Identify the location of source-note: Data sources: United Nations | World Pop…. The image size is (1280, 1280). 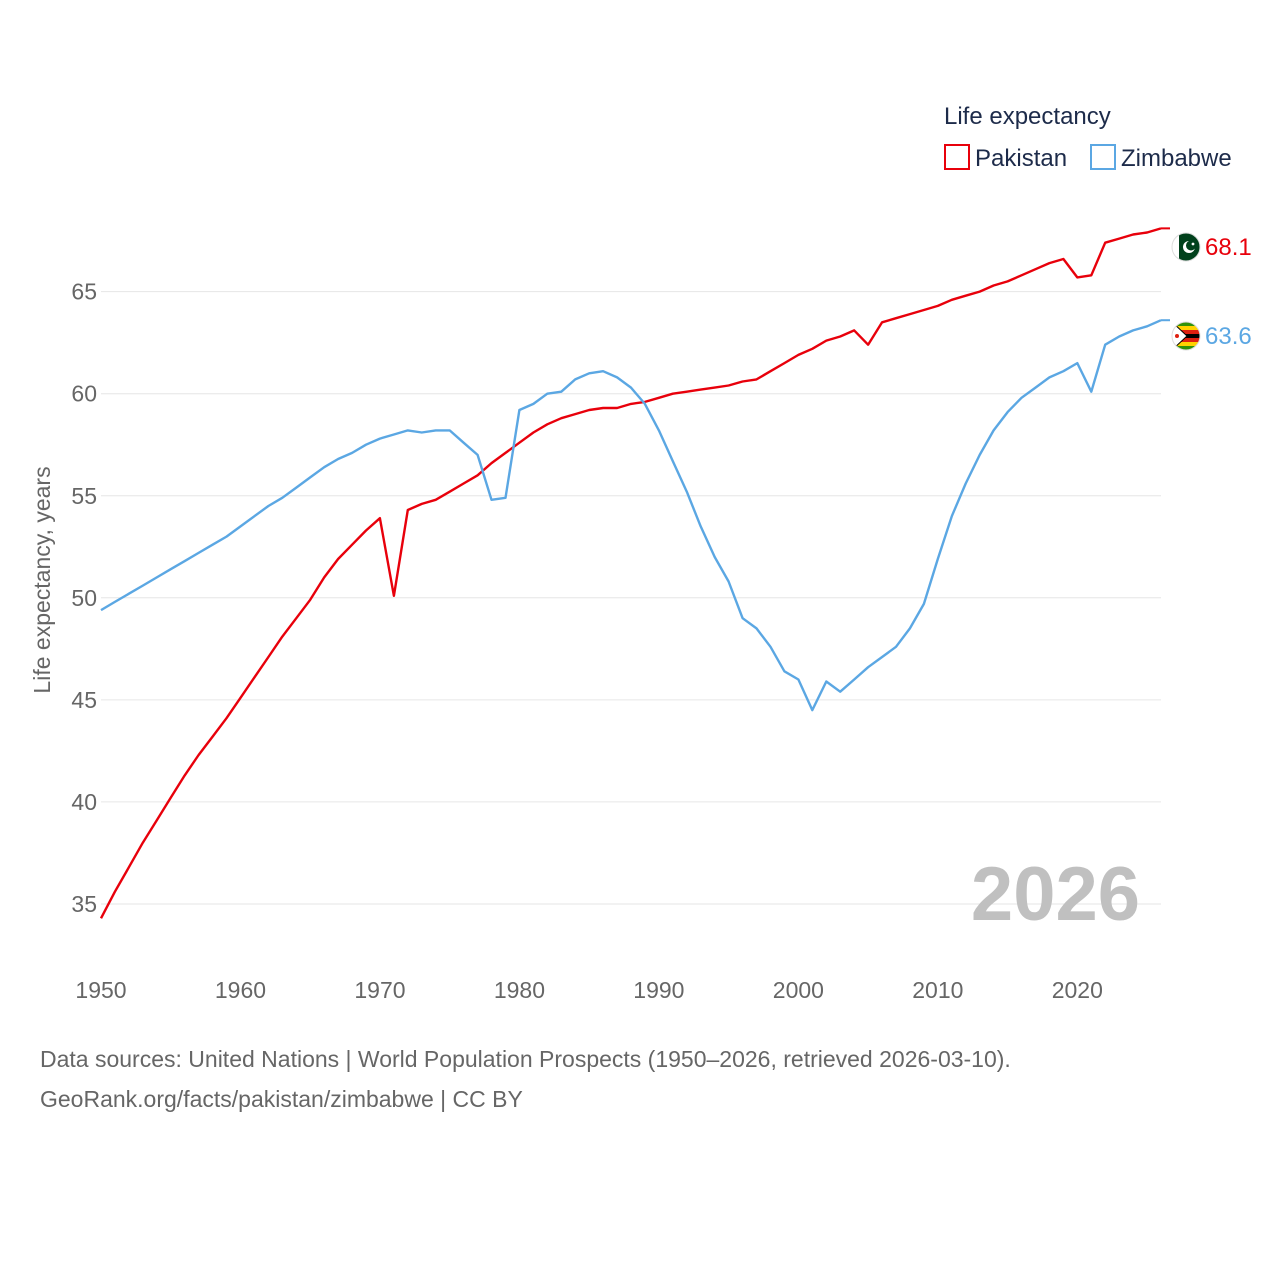
(525, 1059).